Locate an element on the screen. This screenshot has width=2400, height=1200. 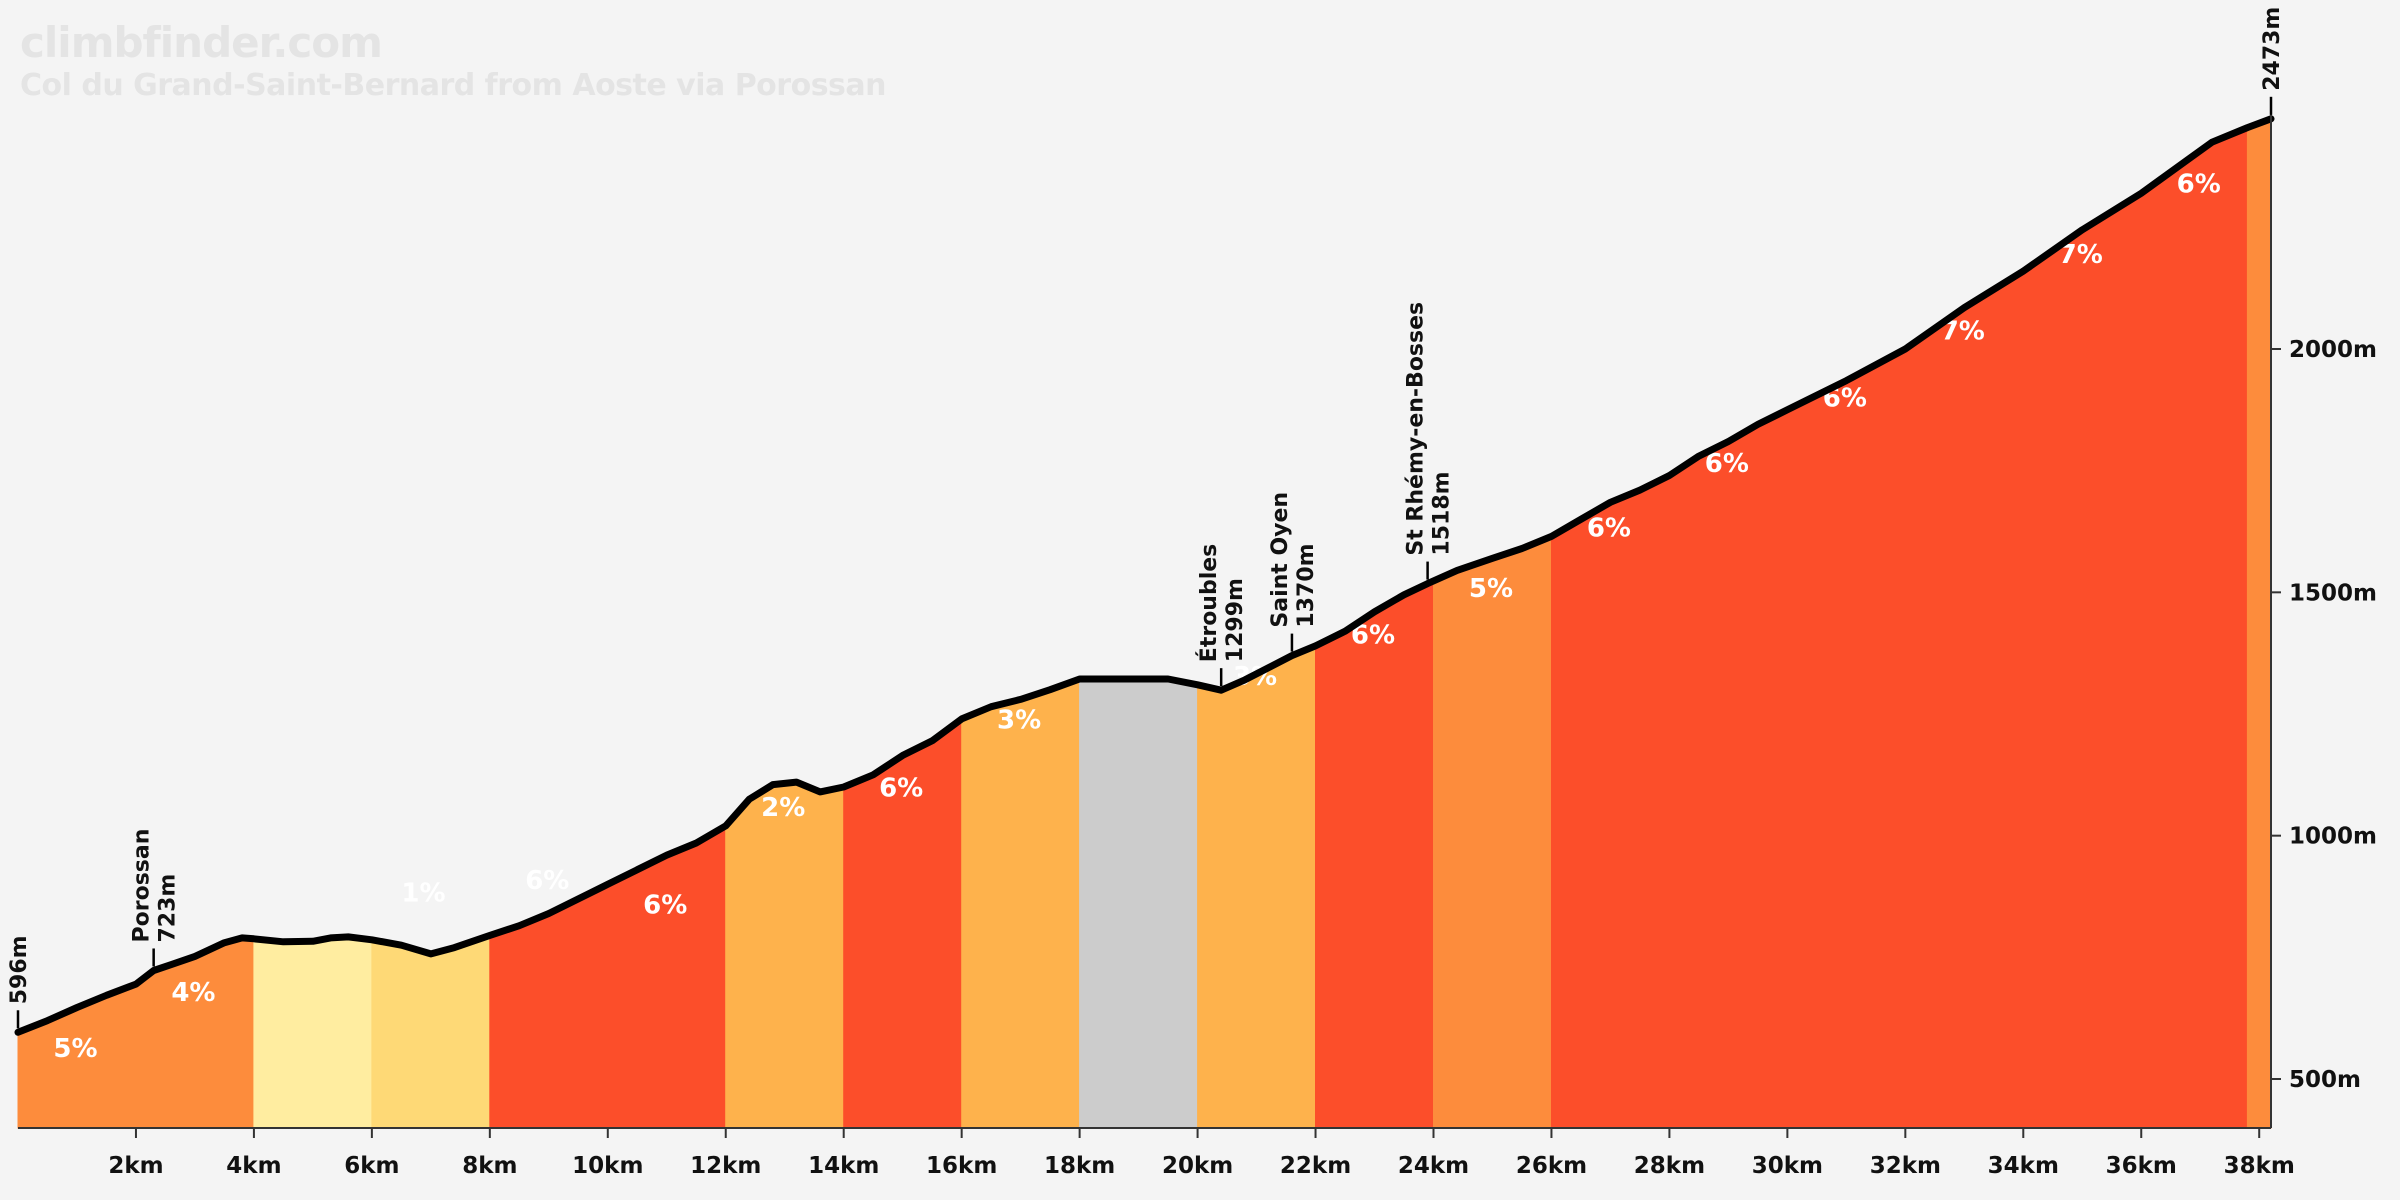
waypoint-name: Étroubles is located at coordinates (1209, 603).